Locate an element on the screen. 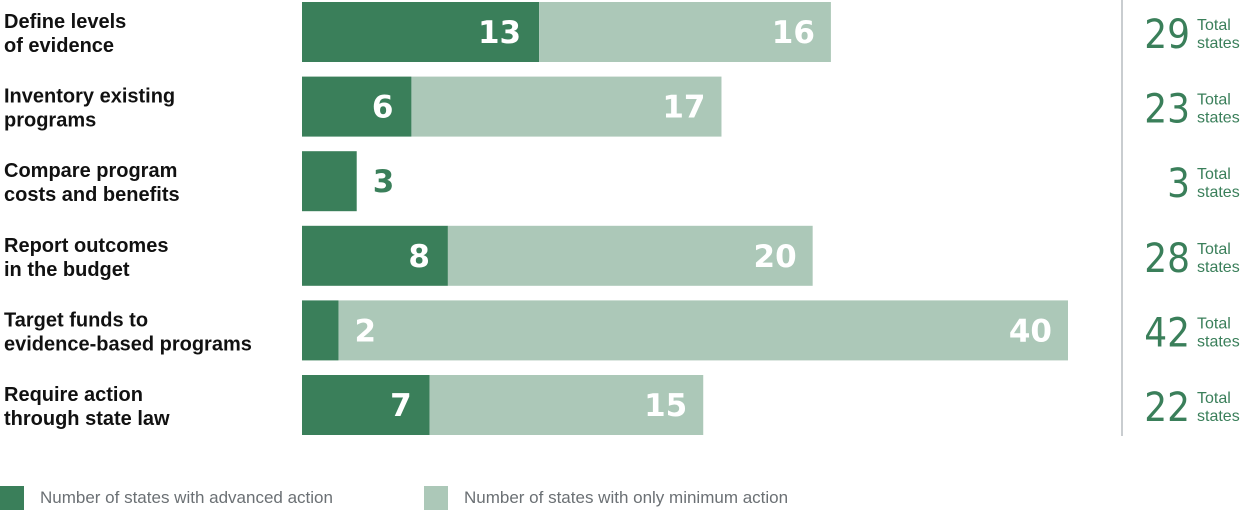 Image resolution: width=1246 pixels, height=513 pixels. total-value: 3 is located at coordinates (1178, 184).